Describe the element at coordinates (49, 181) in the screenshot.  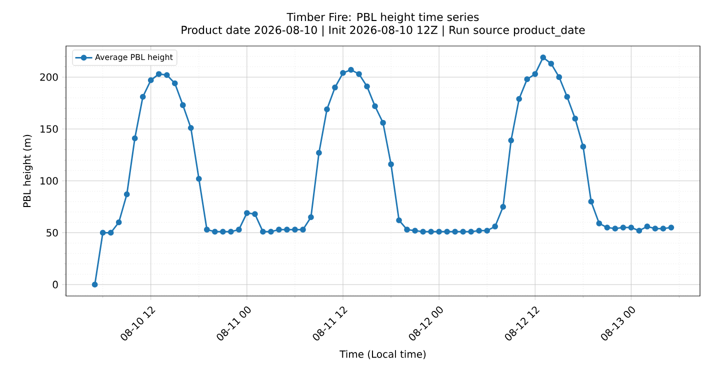
I see `y-tick-label: 100` at that location.